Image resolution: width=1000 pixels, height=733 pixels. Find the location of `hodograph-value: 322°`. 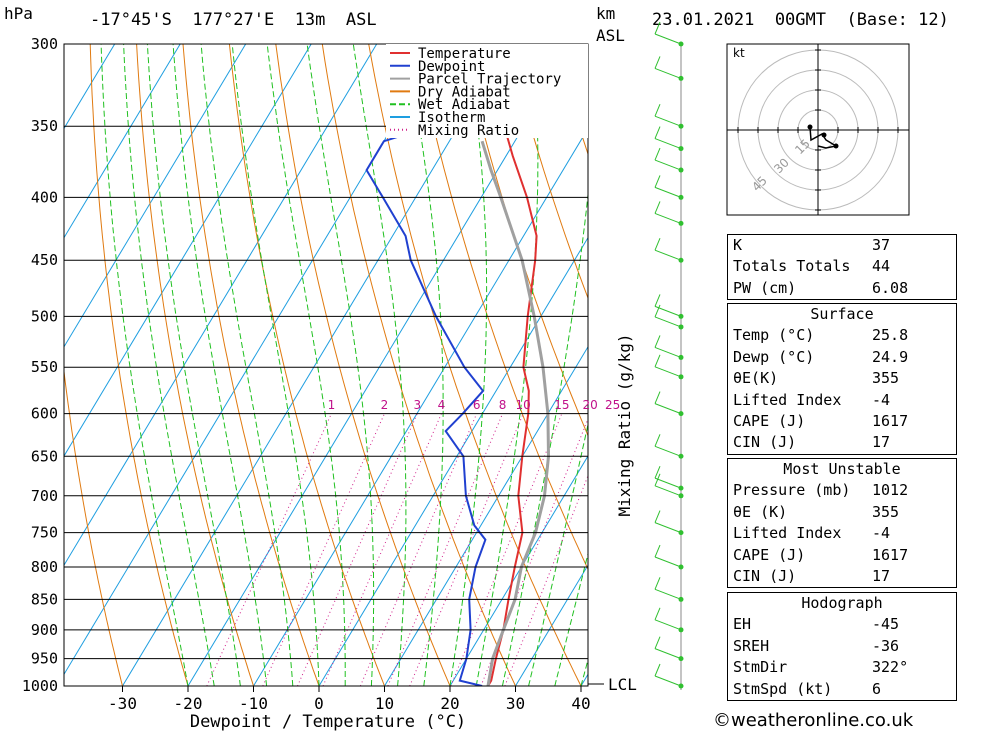

hodograph-value: 322° is located at coordinates (890, 667).